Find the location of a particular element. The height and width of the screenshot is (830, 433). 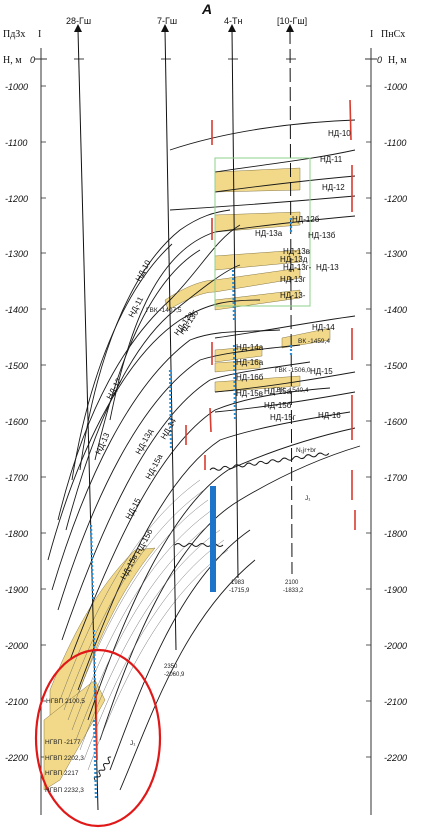

well-td-abs-4-tn: -1715,9 is located at coordinates (239, 591).